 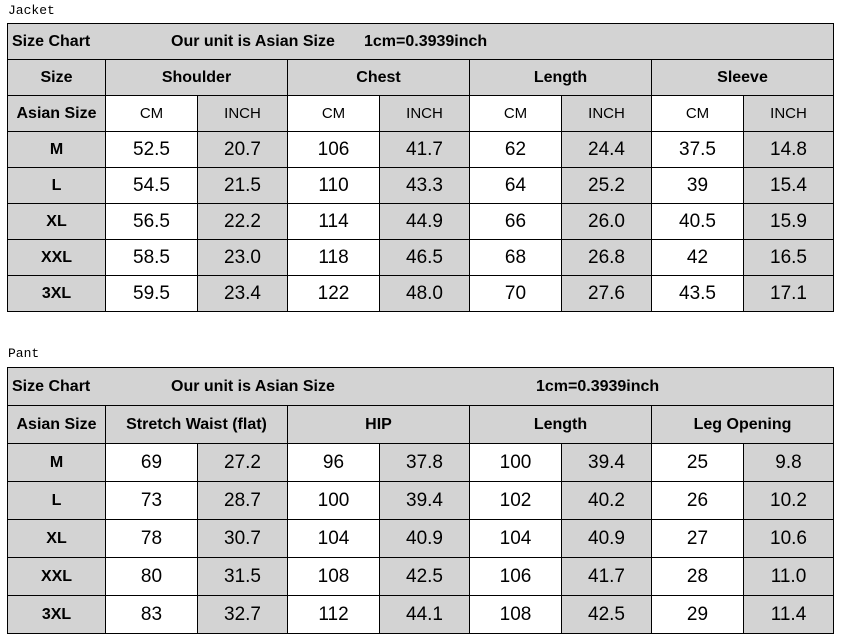 What do you see at coordinates (333, 185) in the screenshot?
I see `value-cell: 110` at bounding box center [333, 185].